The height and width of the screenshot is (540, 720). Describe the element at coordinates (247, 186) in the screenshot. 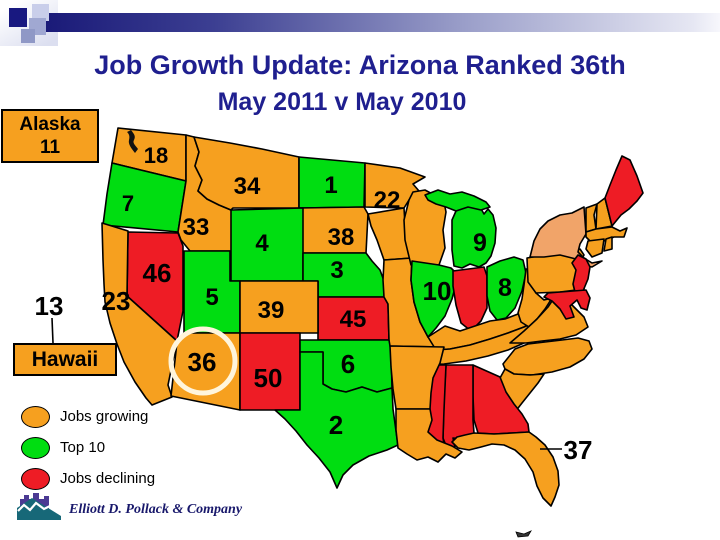

I see `state-rank-mt: 34` at that location.